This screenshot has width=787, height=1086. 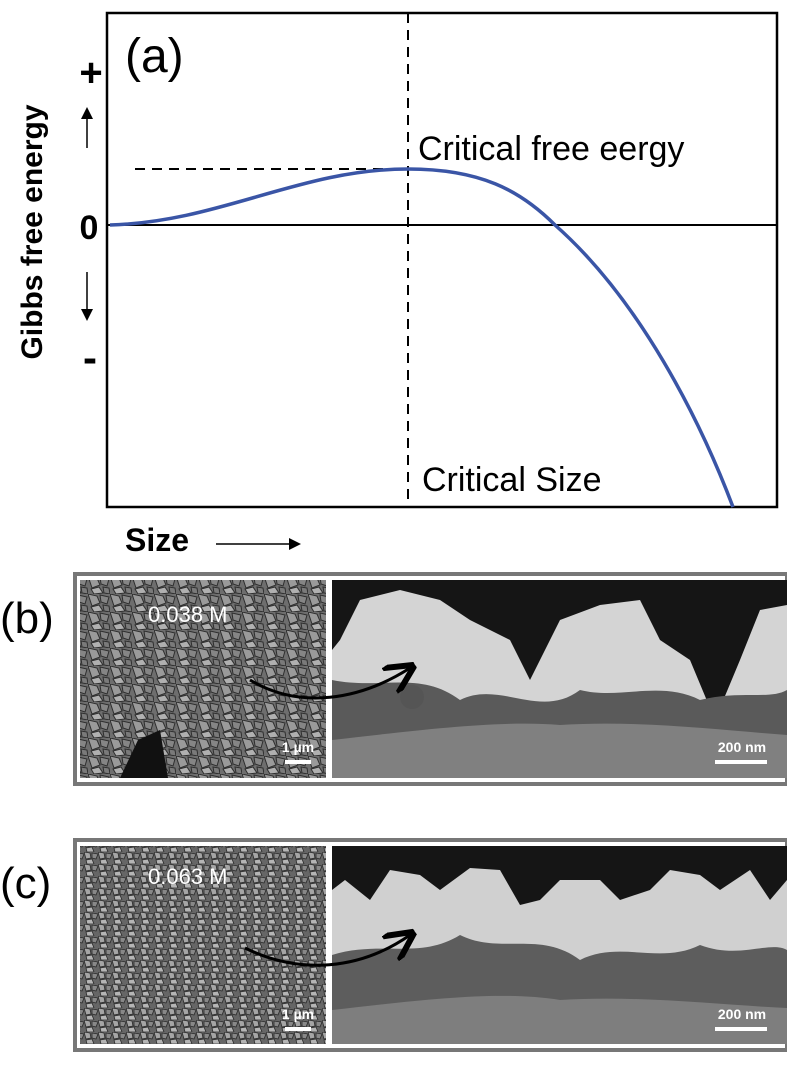 I want to click on size-label: Critical Size, so click(x=511, y=480).